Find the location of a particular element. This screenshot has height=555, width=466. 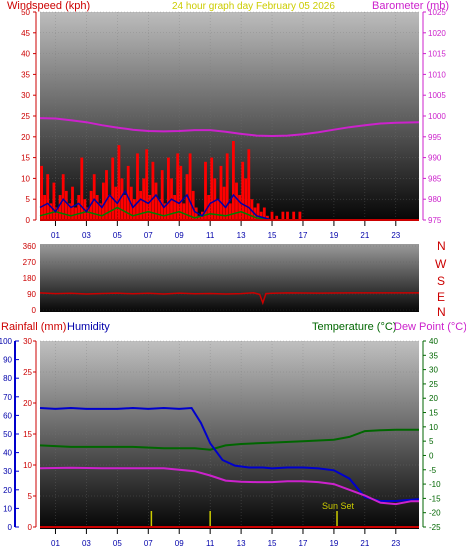

humidity-y-axis: 0 10 20 30 40 50 60 70 80 90 100 is located at coordinates (9, 434).